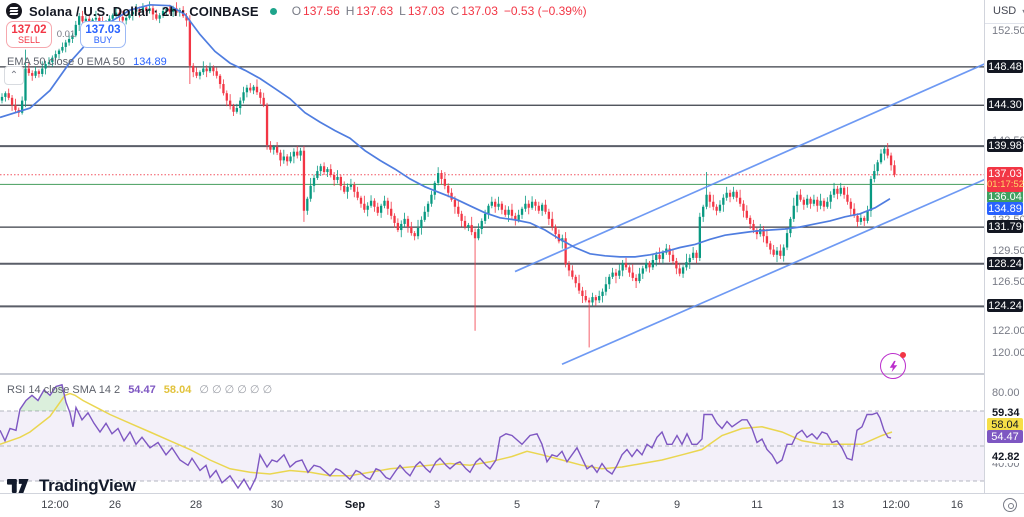 The width and height of the screenshot is (1024, 517). What do you see at coordinates (14, 75) in the screenshot?
I see `collapse-pane-button: ⌃` at bounding box center [14, 75].